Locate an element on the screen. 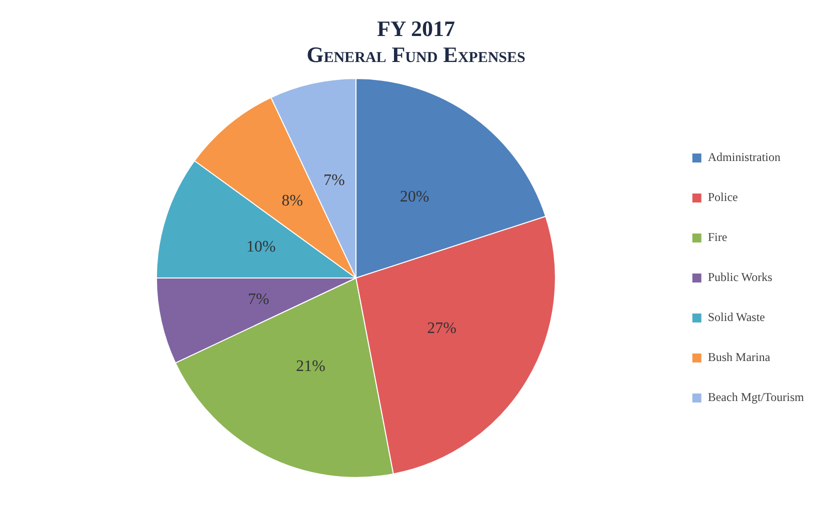 This screenshot has height=522, width=832. data-label: 8% is located at coordinates (293, 201).